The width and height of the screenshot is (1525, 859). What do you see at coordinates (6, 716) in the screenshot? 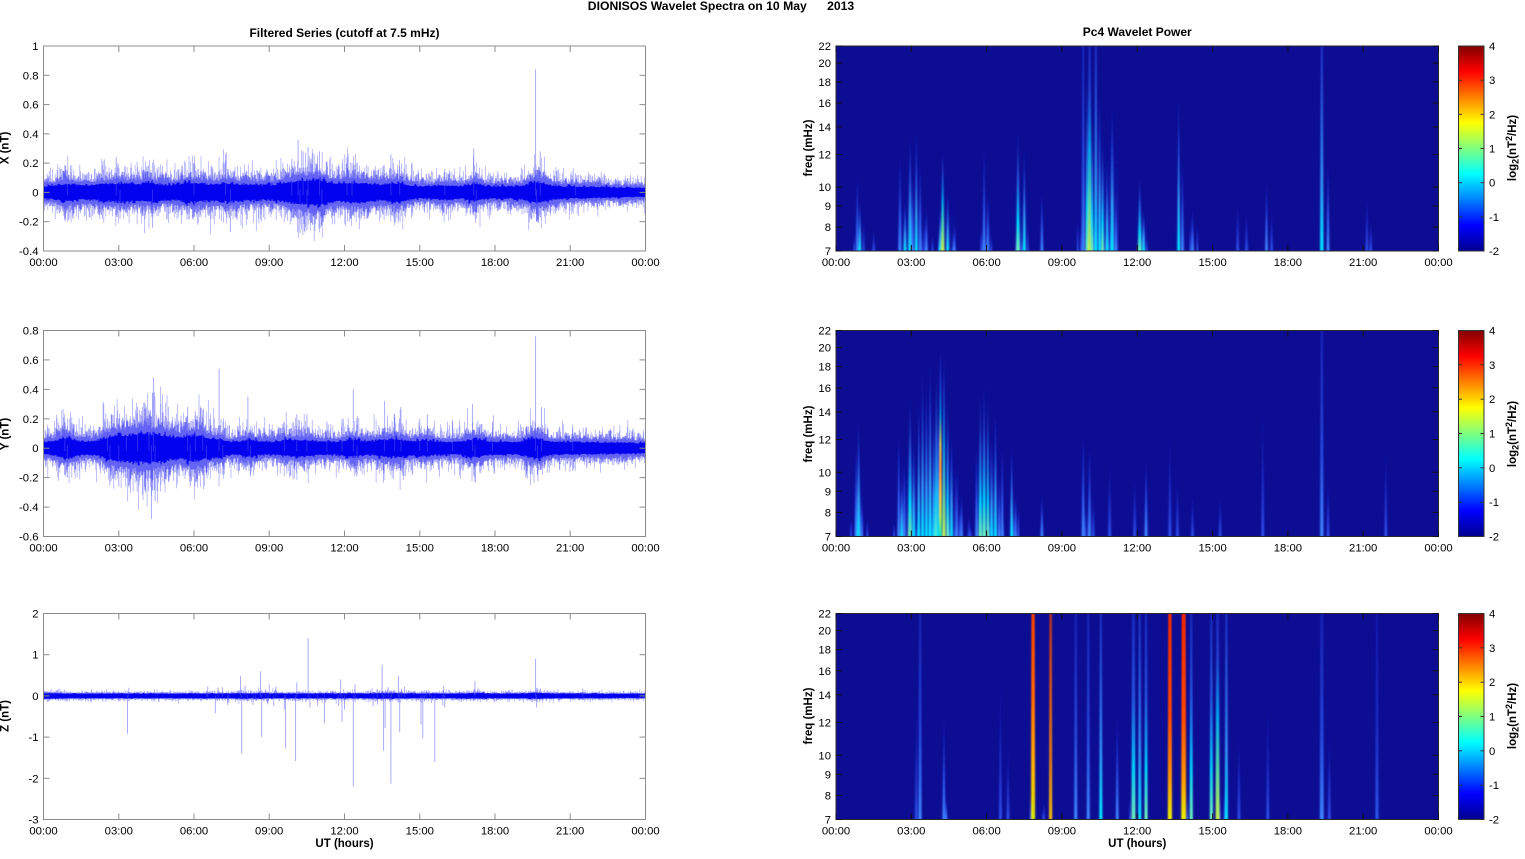
I see `svg-text: Z (nT)` at bounding box center [6, 716].